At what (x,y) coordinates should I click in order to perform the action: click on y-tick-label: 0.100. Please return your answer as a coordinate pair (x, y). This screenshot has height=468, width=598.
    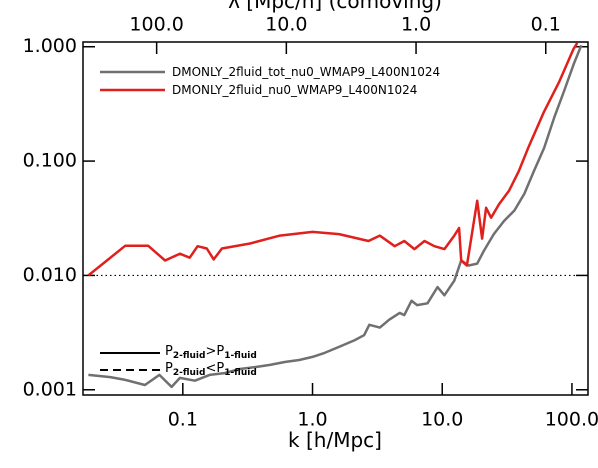
    Looking at the image, I should click on (50, 161).